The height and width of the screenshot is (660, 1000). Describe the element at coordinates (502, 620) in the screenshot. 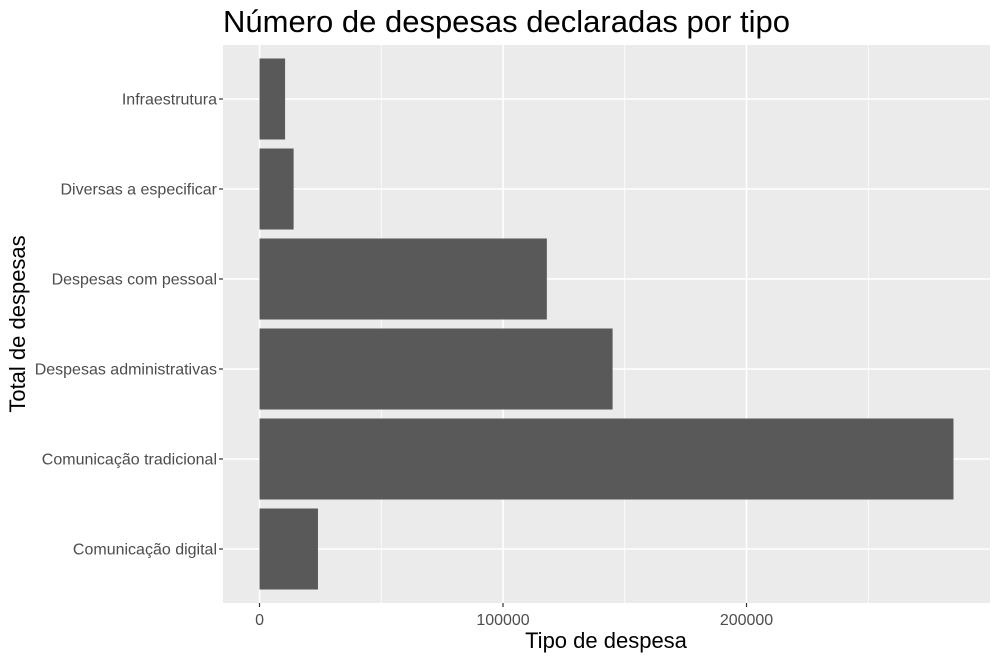

I see `x-tick-label: 100000` at that location.